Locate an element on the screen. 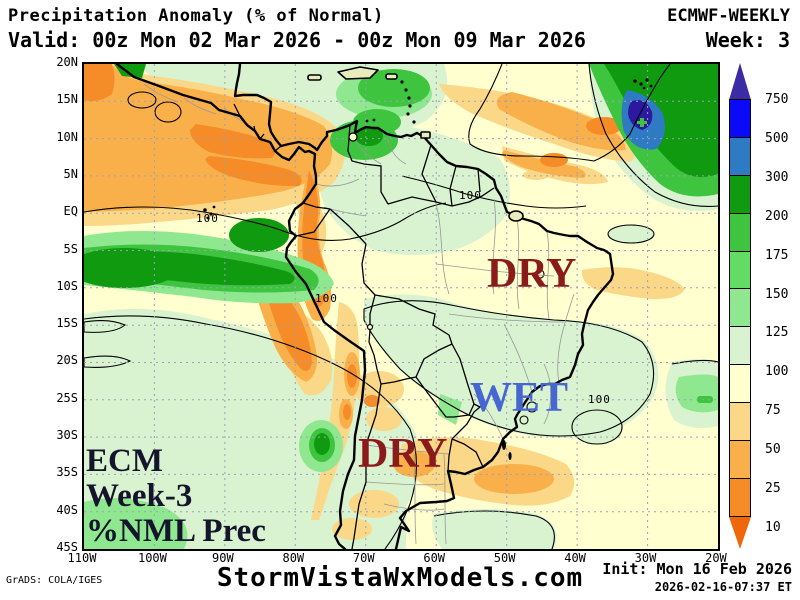  lon-tick-90W: 90W is located at coordinates (223, 558).